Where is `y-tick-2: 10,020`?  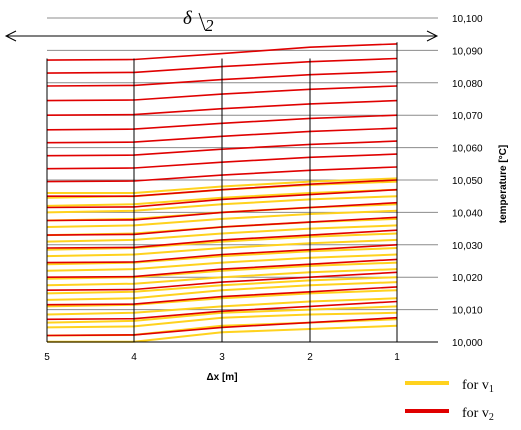
y-tick-2: 10,020 is located at coordinates (467, 278).